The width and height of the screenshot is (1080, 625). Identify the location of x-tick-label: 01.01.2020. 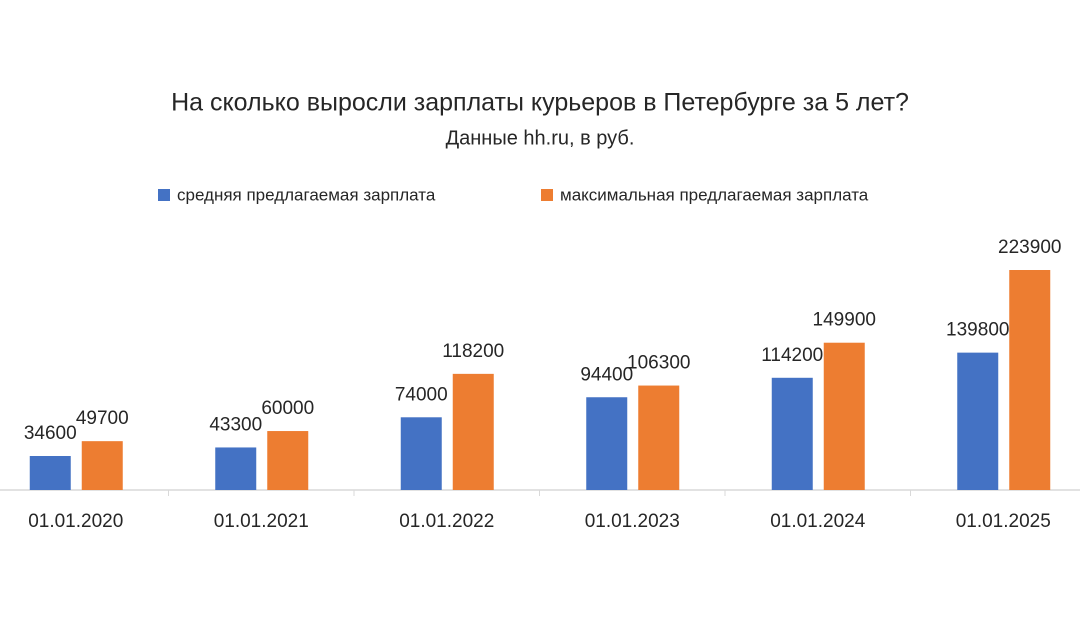
(75, 521).